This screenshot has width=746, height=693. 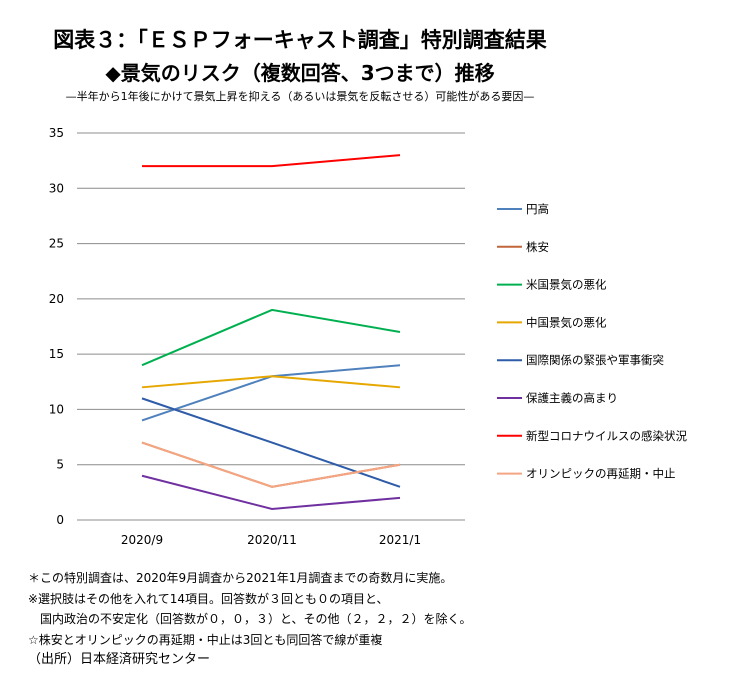 I want to click on y-tick-label: 30, so click(x=56, y=188).